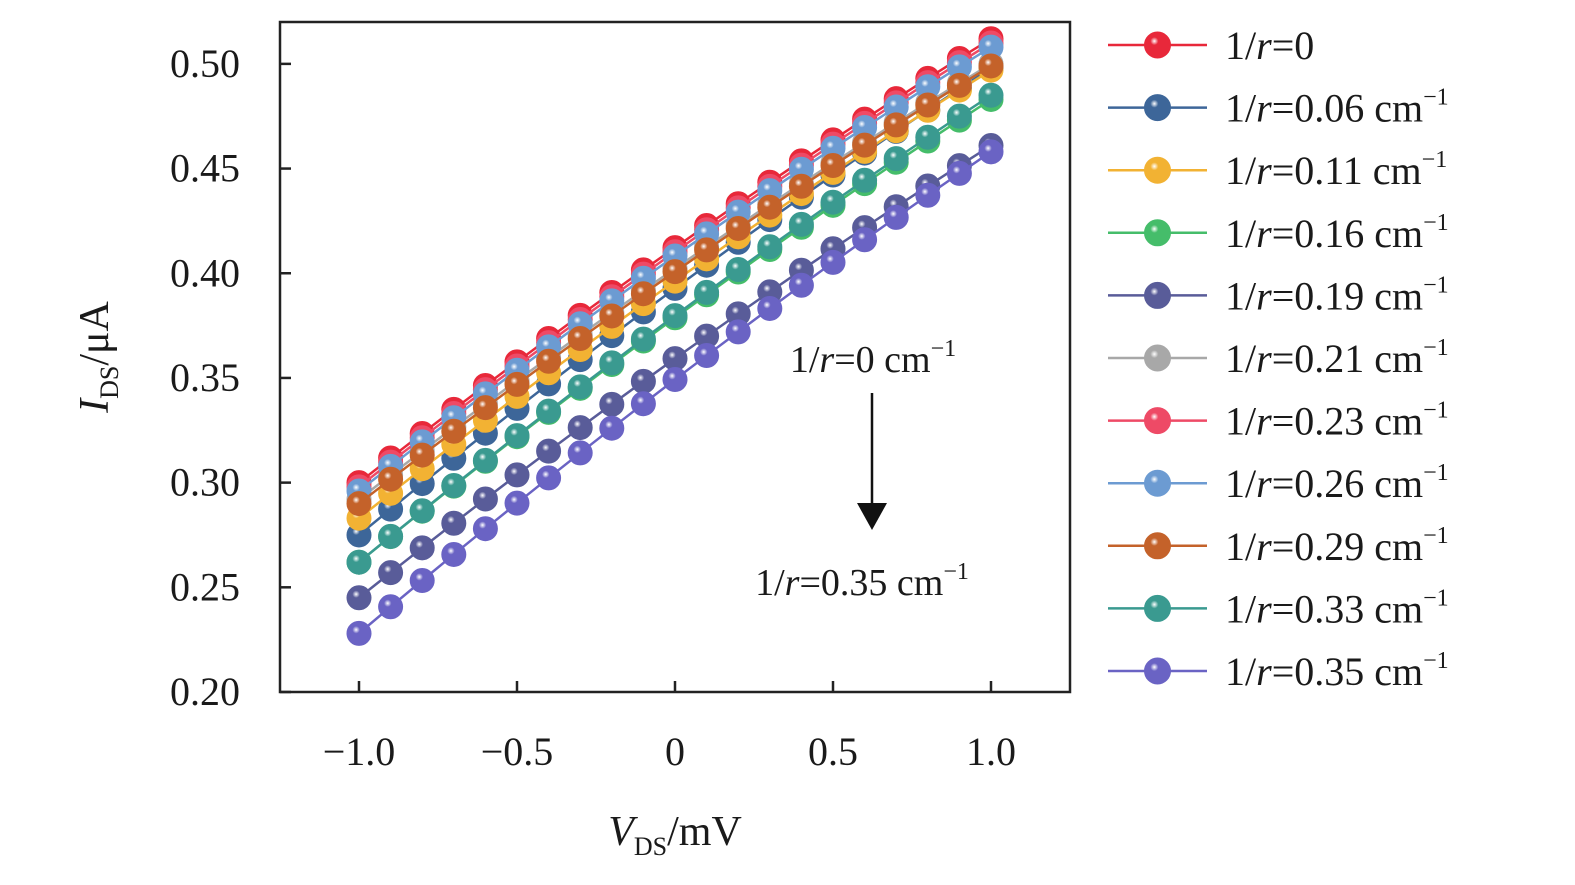  I want to click on y-tick-label: 0.25, so click(205, 586).